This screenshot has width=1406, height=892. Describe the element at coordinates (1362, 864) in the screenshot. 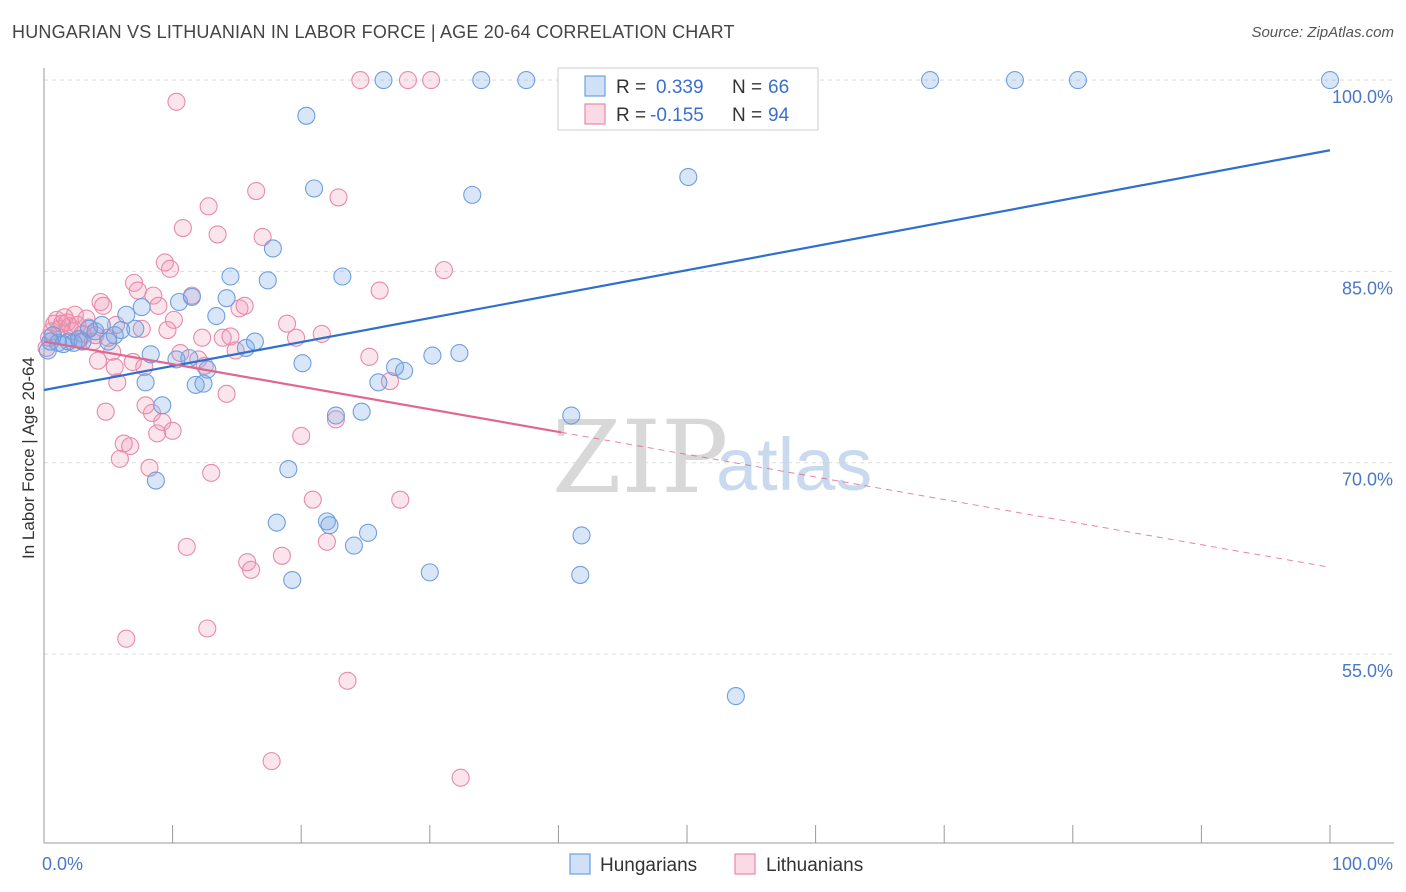

I see `x-tick-label-max: 100.0%` at that location.